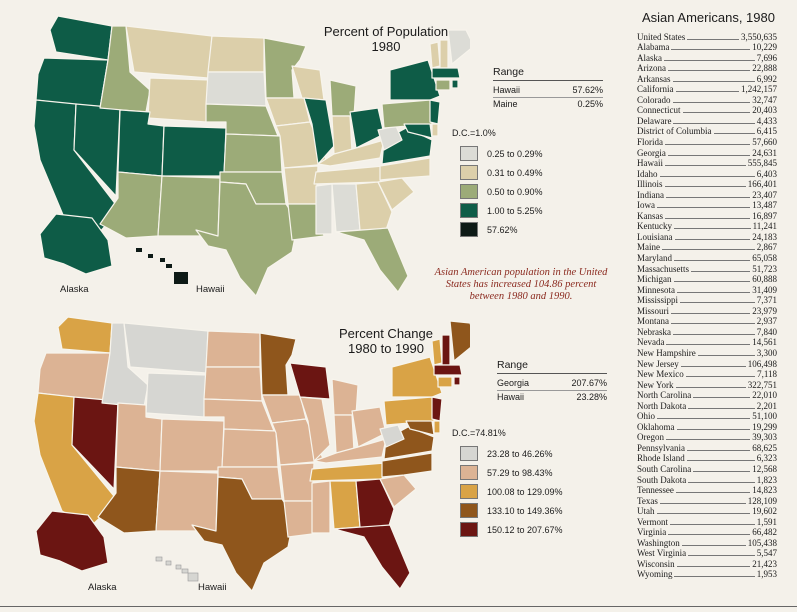 The width and height of the screenshot is (797, 612). I want to click on population-value: 60,888, so click(764, 279).